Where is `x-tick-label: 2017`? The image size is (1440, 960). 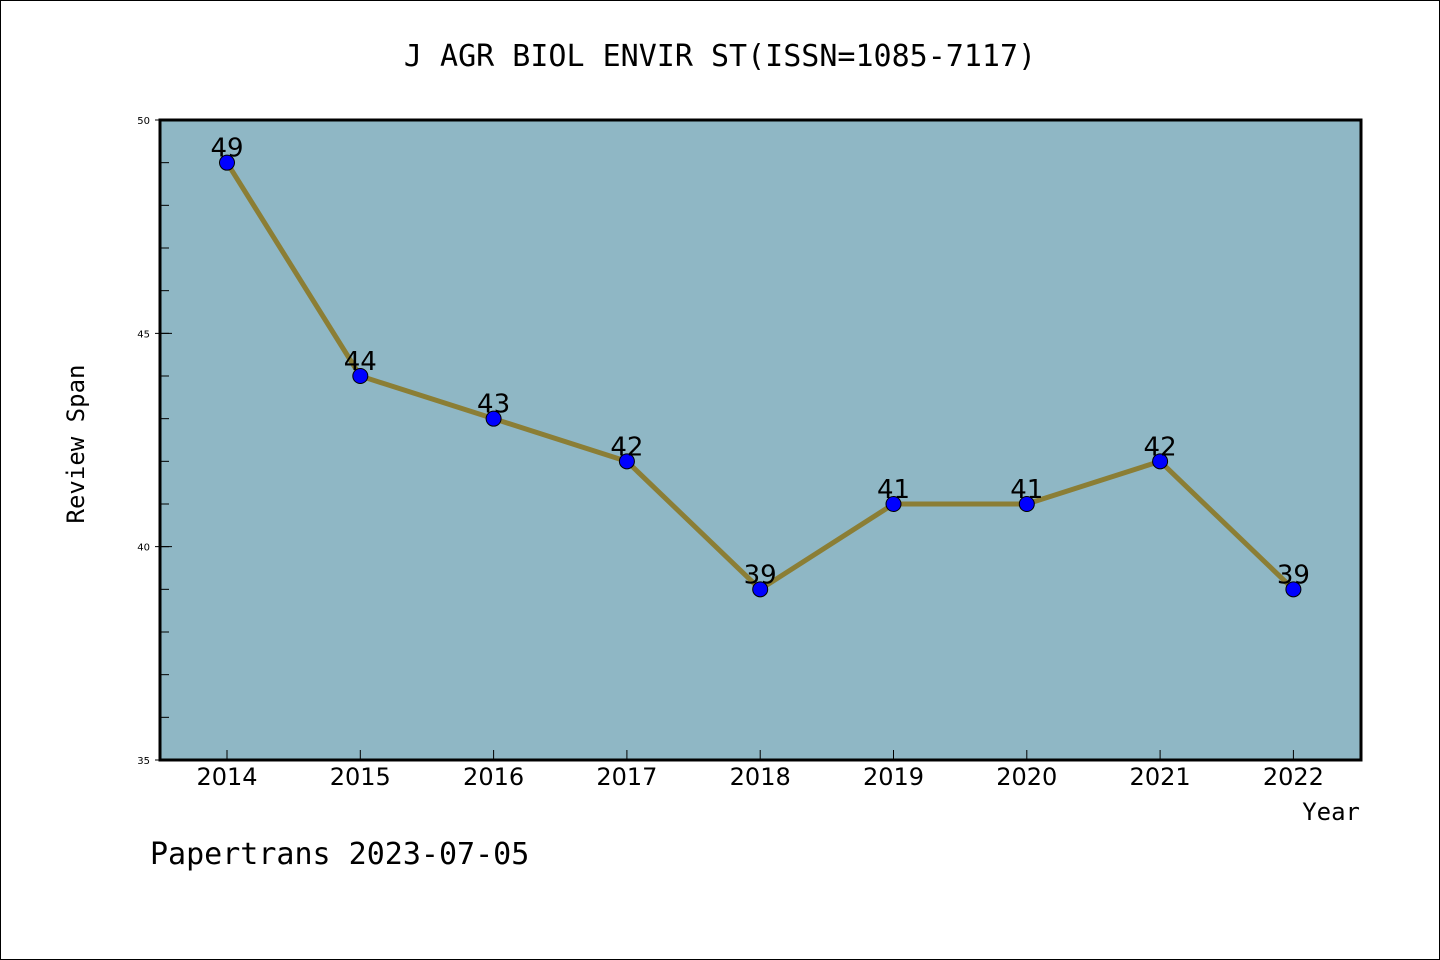 x-tick-label: 2017 is located at coordinates (626, 777).